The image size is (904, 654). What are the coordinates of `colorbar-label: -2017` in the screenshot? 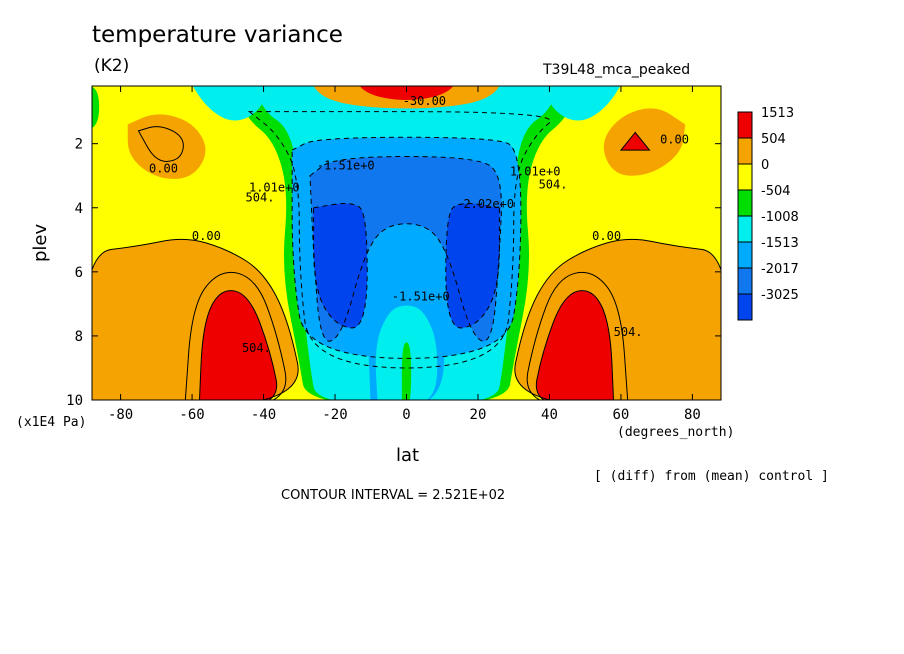 It's located at (780, 269).